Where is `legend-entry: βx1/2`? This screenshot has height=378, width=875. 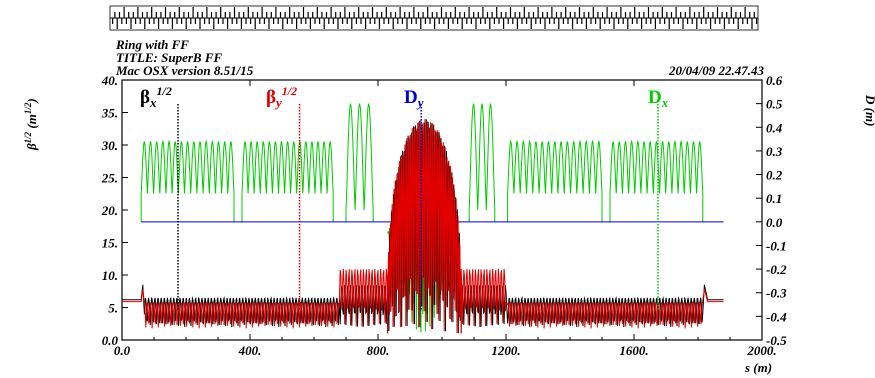 legend-entry: βx1/2 is located at coordinates (156, 97).